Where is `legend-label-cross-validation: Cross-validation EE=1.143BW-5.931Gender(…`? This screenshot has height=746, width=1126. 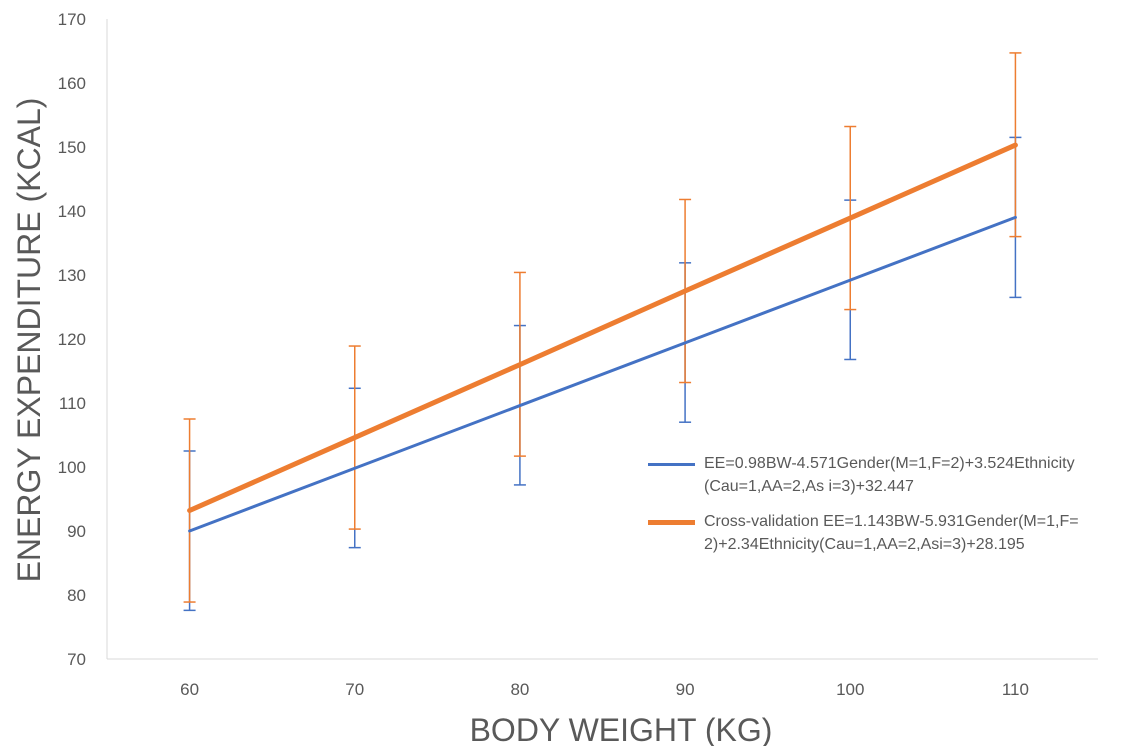
legend-label-cross-validation: Cross-validation EE=1.143BW-5.931Gender(… is located at coordinates (891, 533).